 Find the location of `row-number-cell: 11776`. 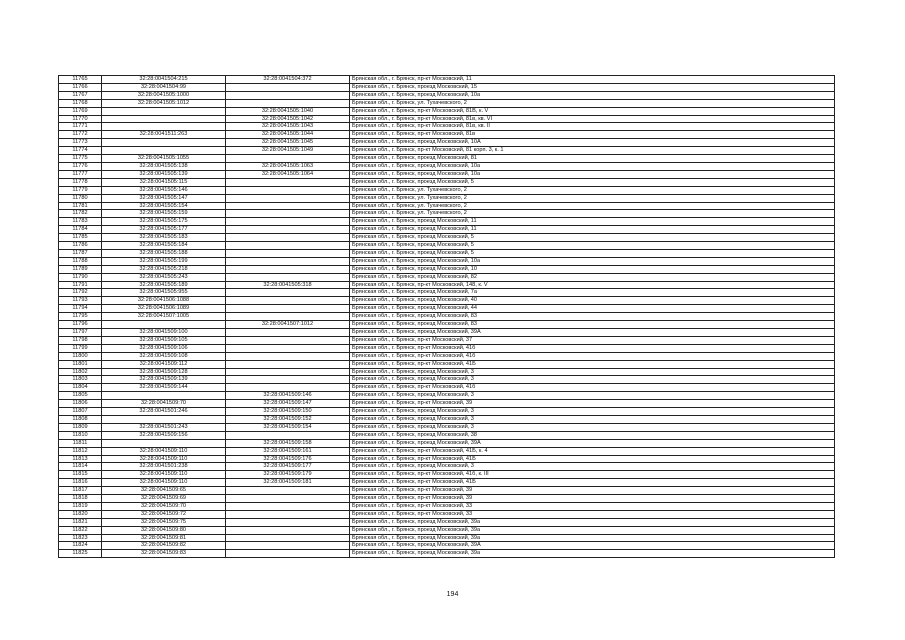

row-number-cell: 11776 is located at coordinates (80, 166).